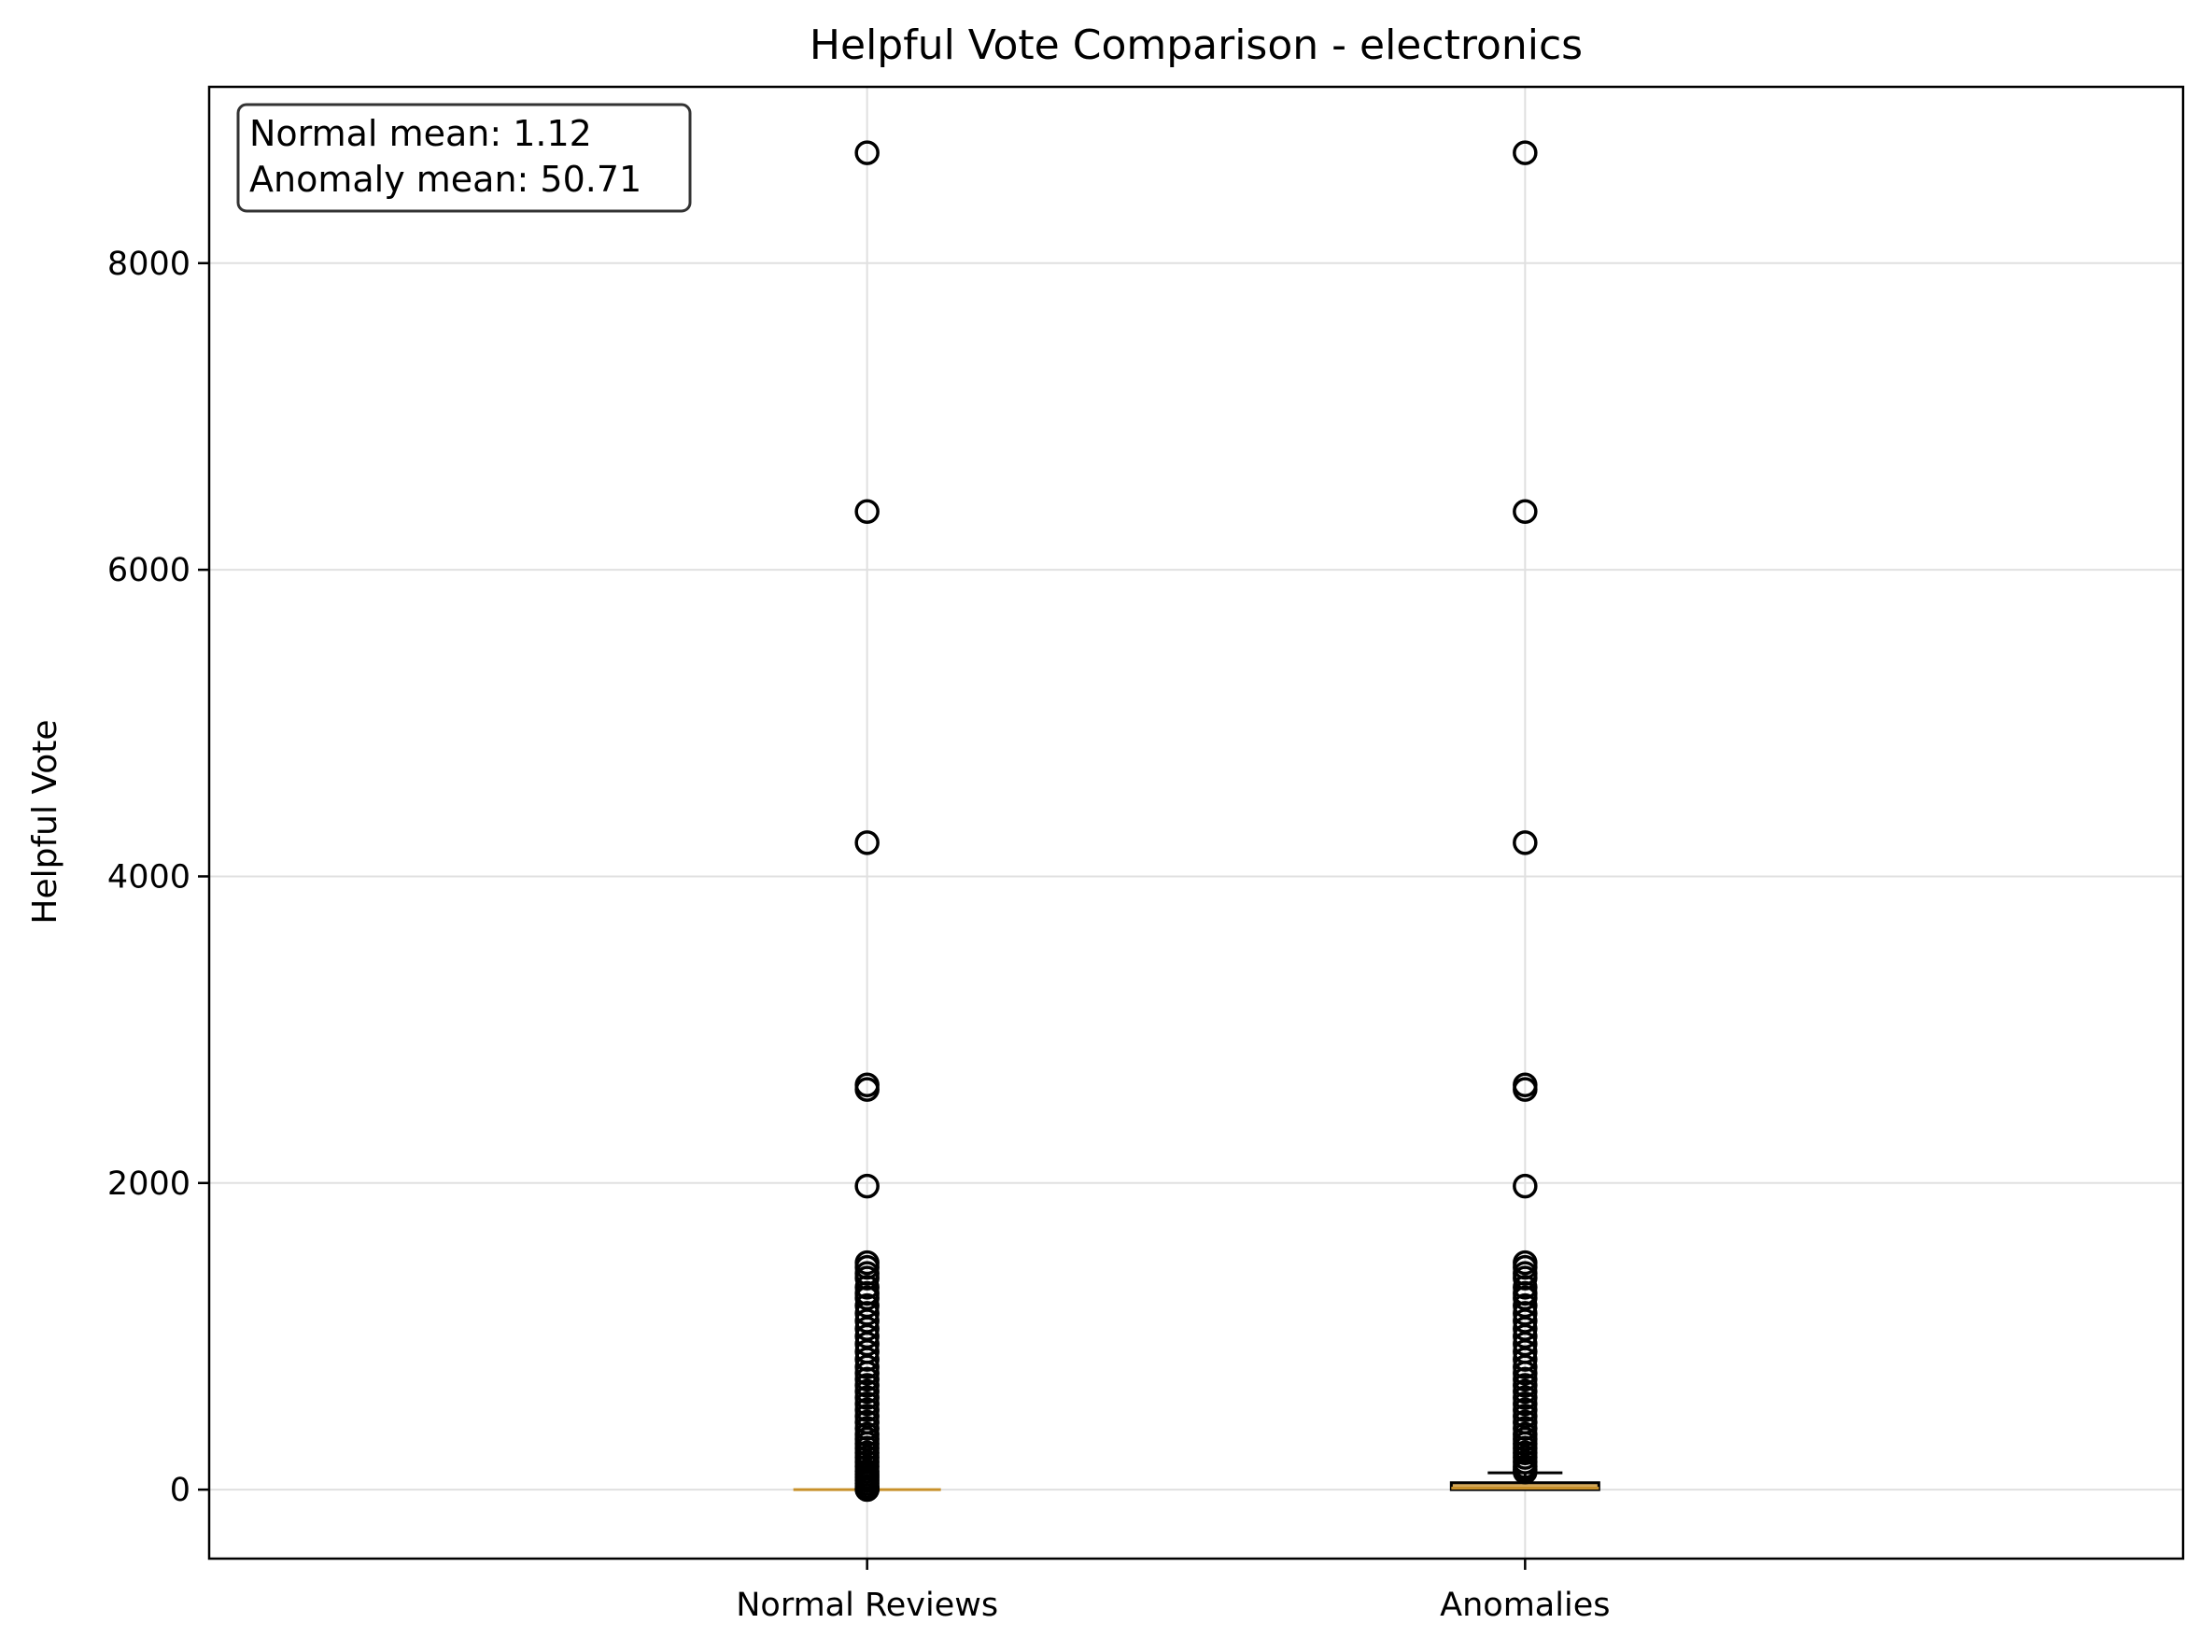 This screenshot has height=1652, width=2212. What do you see at coordinates (148, 877) in the screenshot?
I see `y-tick-label: 4000` at bounding box center [148, 877].